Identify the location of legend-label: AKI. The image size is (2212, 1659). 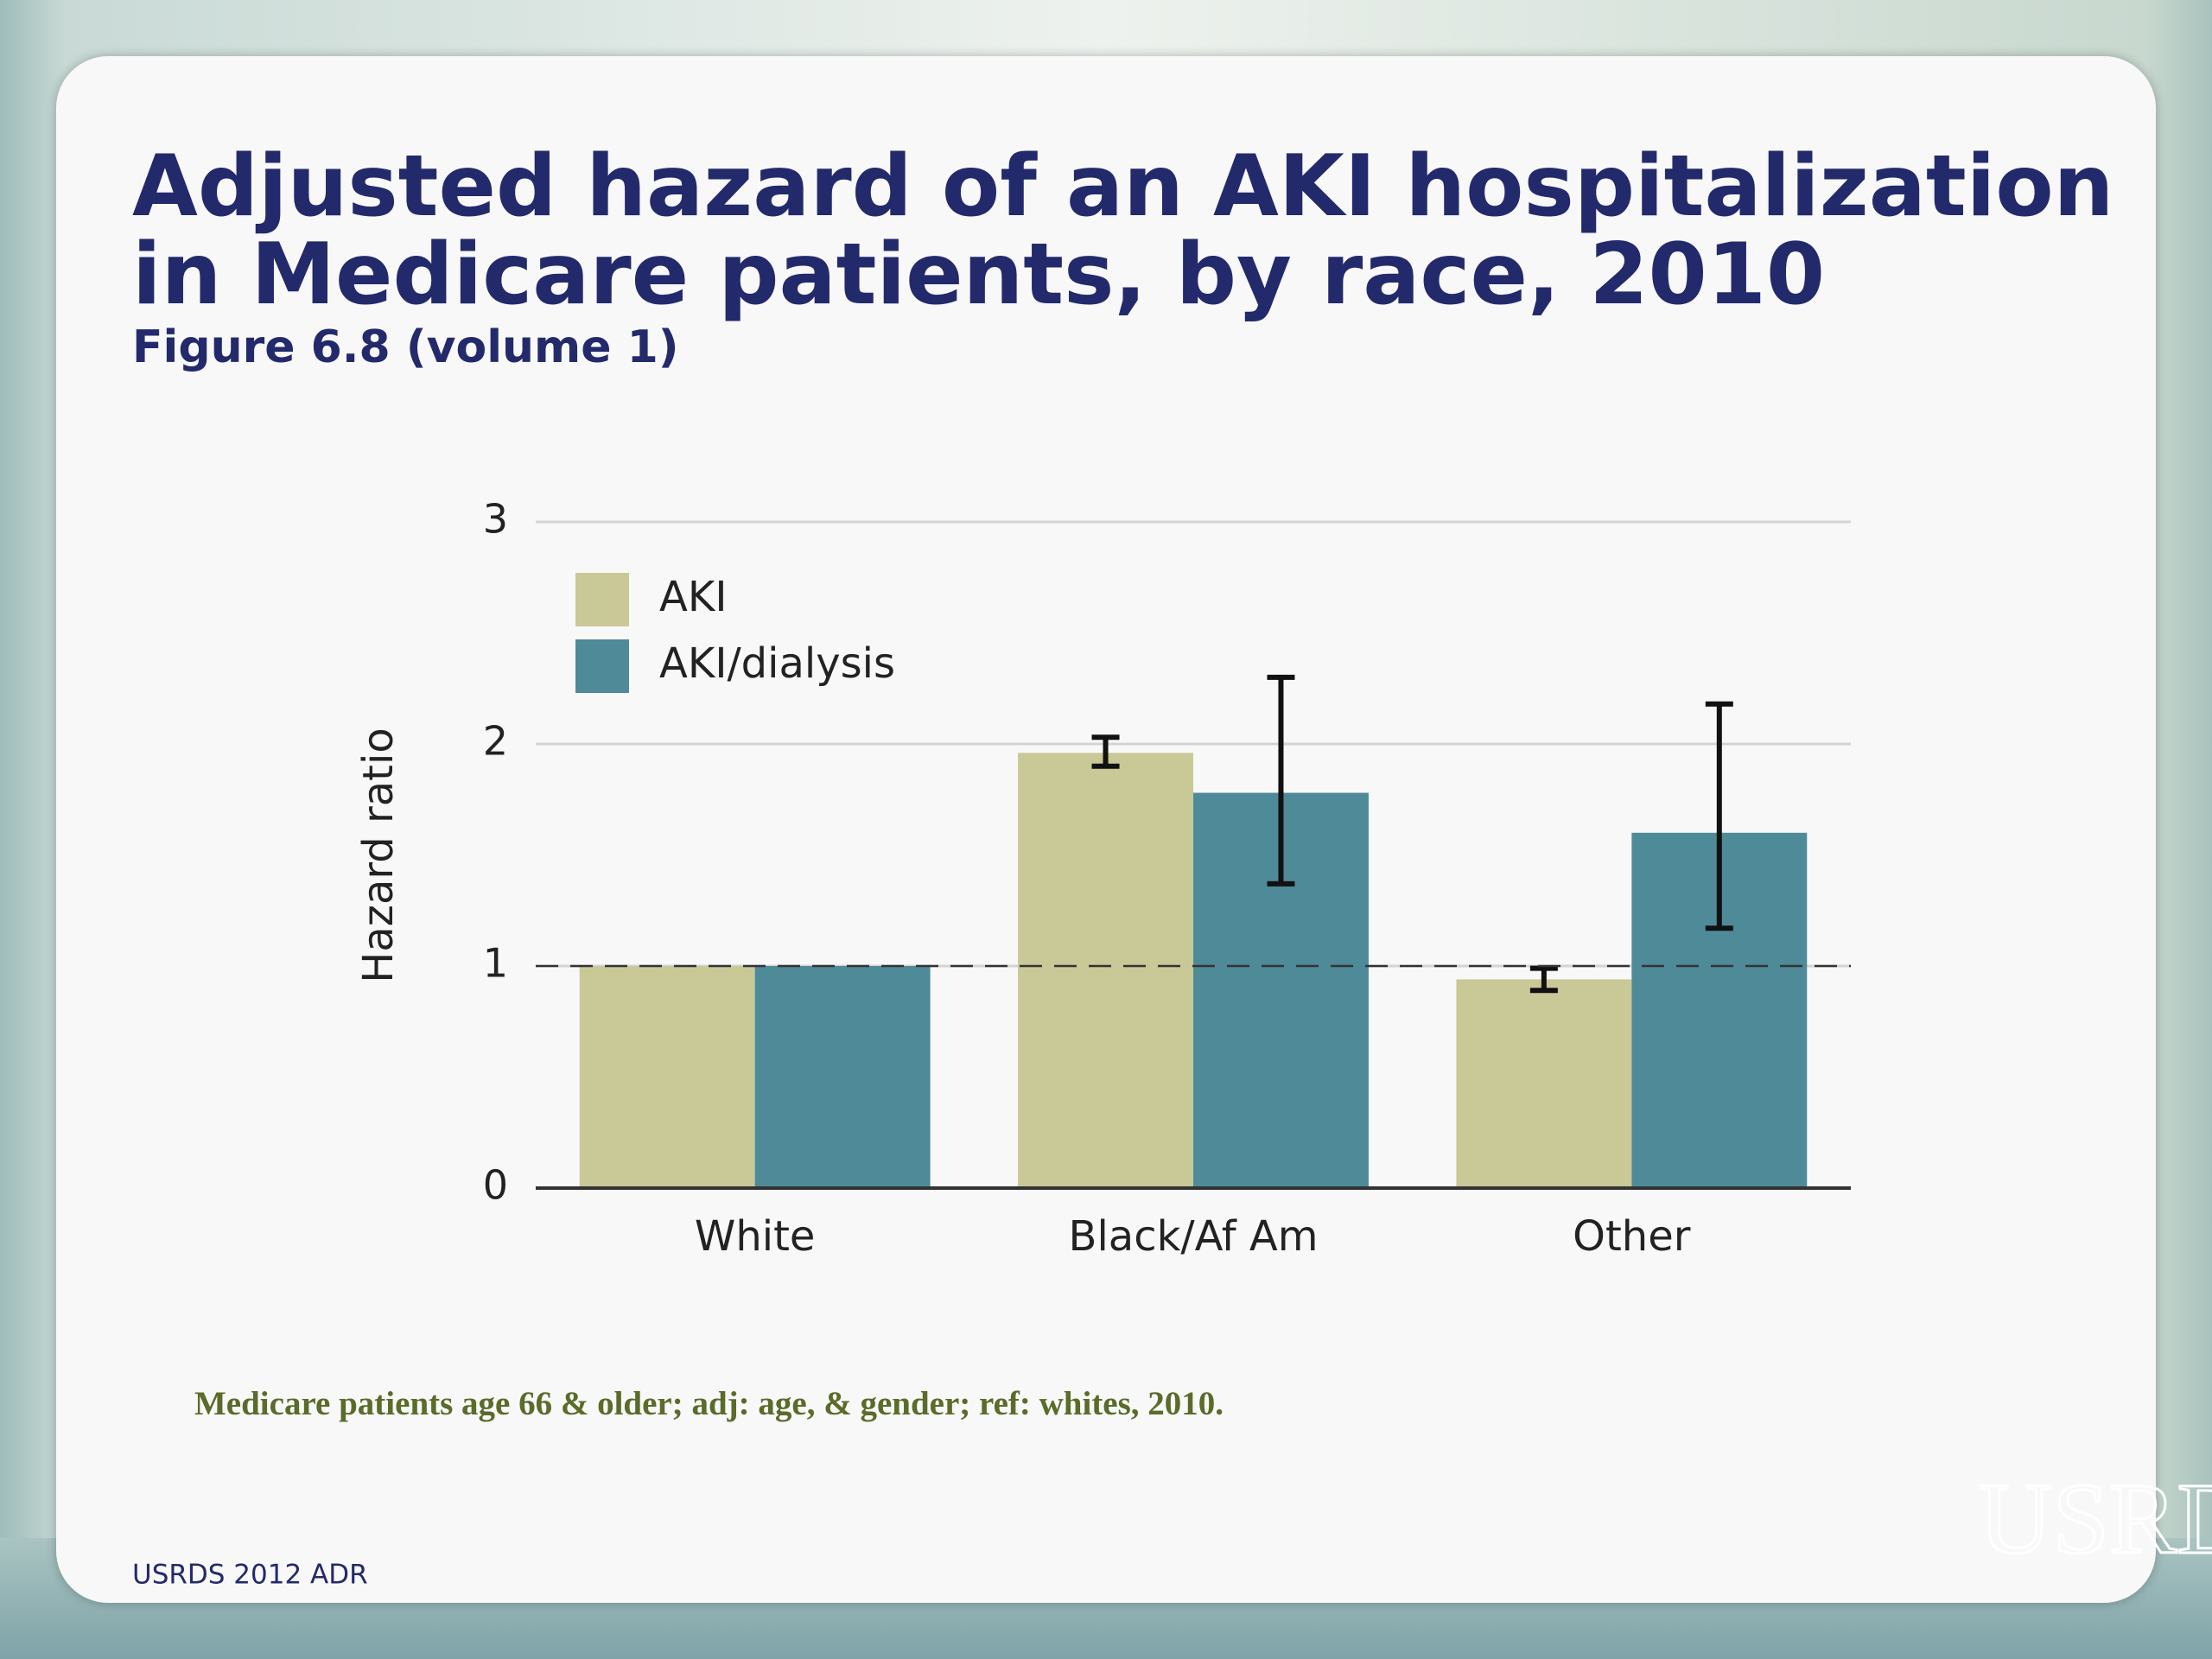
(693, 597).